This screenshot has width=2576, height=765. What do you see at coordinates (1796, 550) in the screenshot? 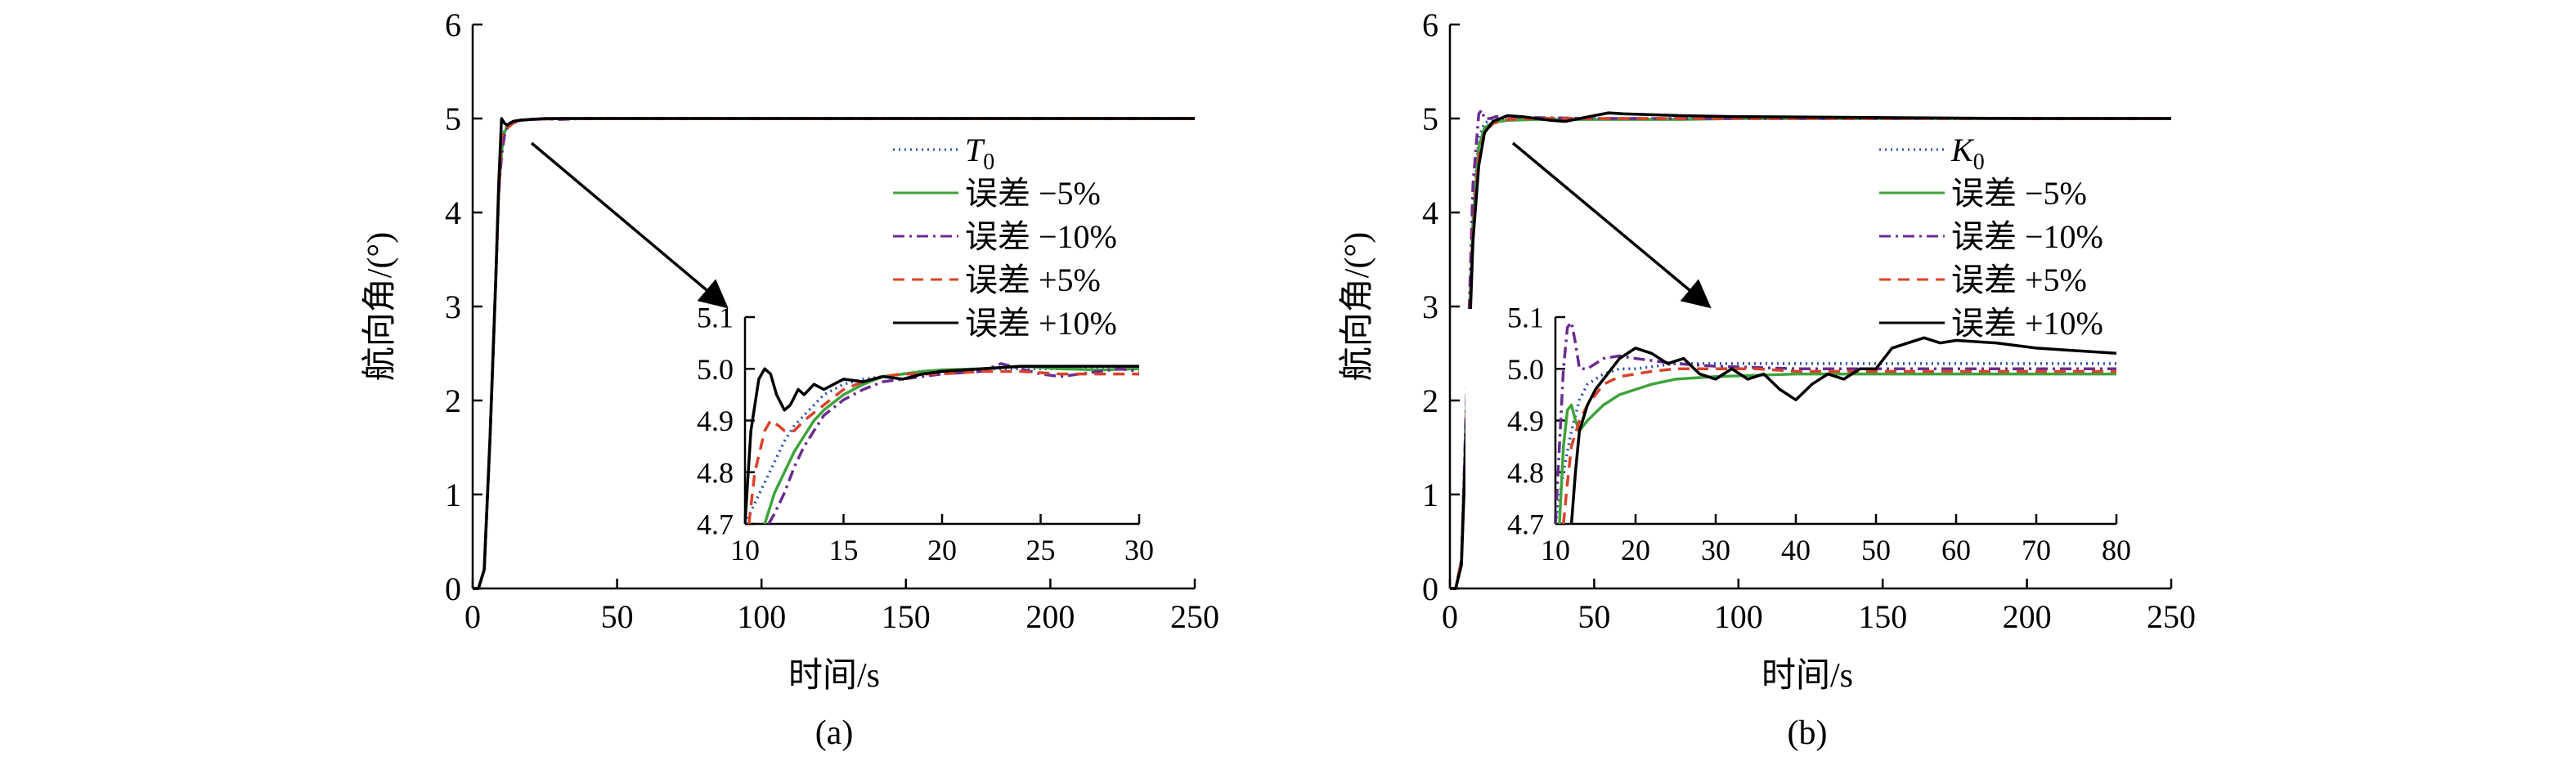
I see `inset-x-tick-label: 40` at bounding box center [1796, 550].